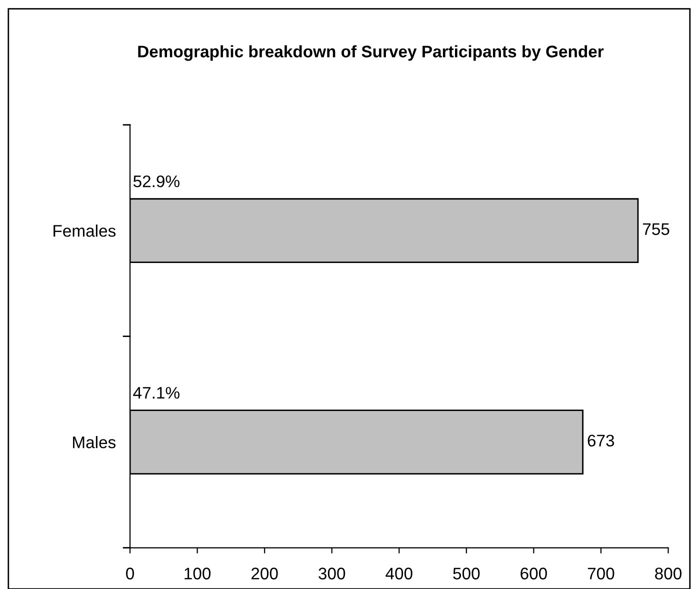 The width and height of the screenshot is (699, 589). Describe the element at coordinates (85, 230) in the screenshot. I see `y-tick-label: Females` at that location.